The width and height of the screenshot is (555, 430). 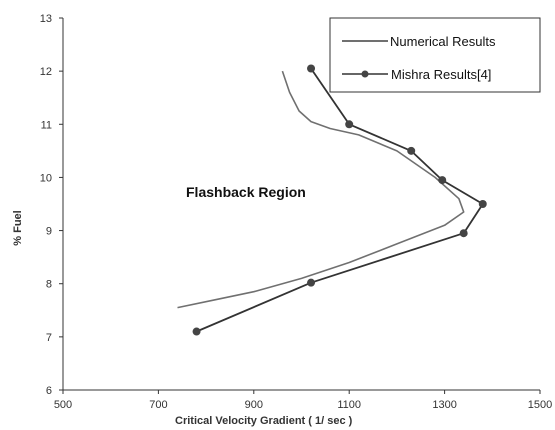 I want to click on y-tick-label: 7, so click(x=49, y=338).